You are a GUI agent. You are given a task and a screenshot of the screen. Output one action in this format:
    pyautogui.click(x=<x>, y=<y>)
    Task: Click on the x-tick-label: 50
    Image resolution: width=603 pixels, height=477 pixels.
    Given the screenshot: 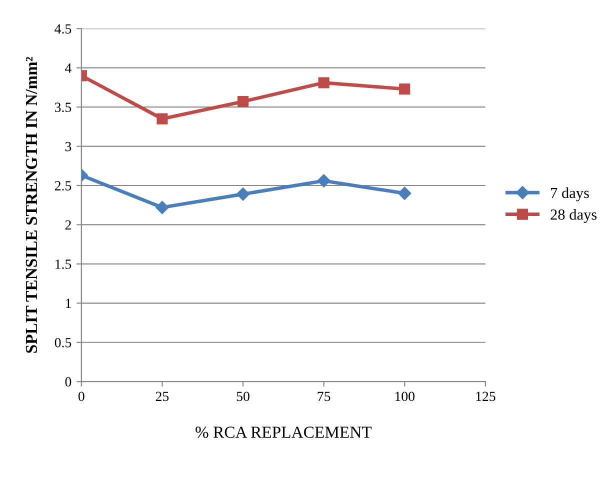 What is the action you would take?
    pyautogui.click(x=243, y=397)
    